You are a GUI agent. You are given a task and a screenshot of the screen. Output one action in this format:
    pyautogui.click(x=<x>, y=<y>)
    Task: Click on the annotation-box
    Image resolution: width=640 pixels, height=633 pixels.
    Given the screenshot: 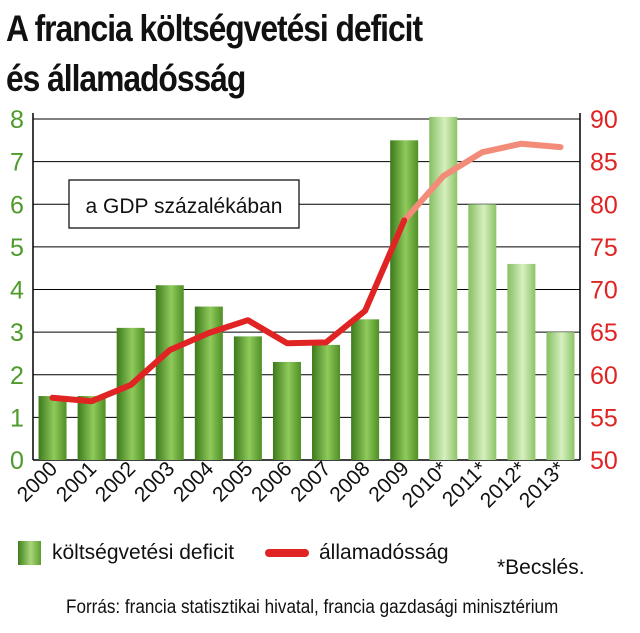 What is the action you would take?
    pyautogui.click(x=184, y=204)
    